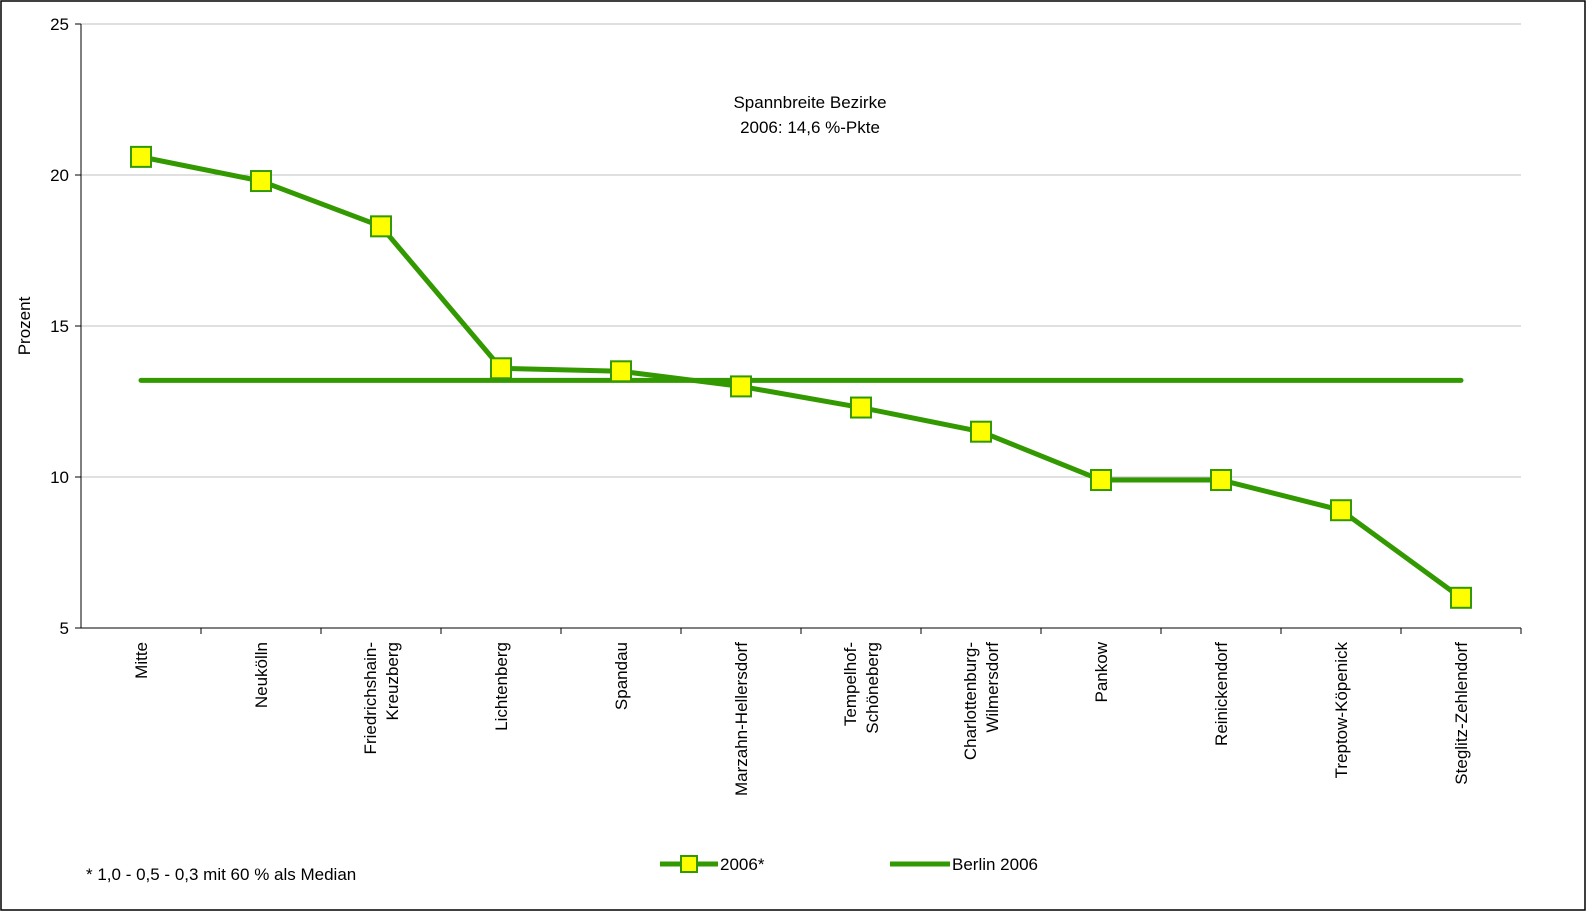 The width and height of the screenshot is (1586, 911). Describe the element at coordinates (810, 127) in the screenshot. I see `range-annotation-line2: 2006: 14,6 %-Pkte` at that location.